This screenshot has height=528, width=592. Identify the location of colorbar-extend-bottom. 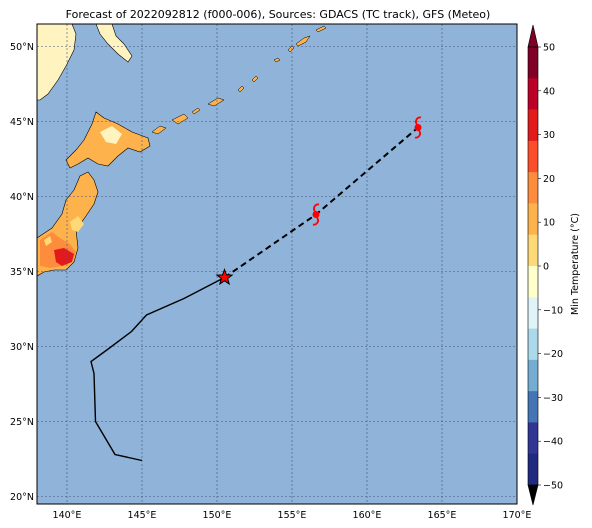
(533, 495).